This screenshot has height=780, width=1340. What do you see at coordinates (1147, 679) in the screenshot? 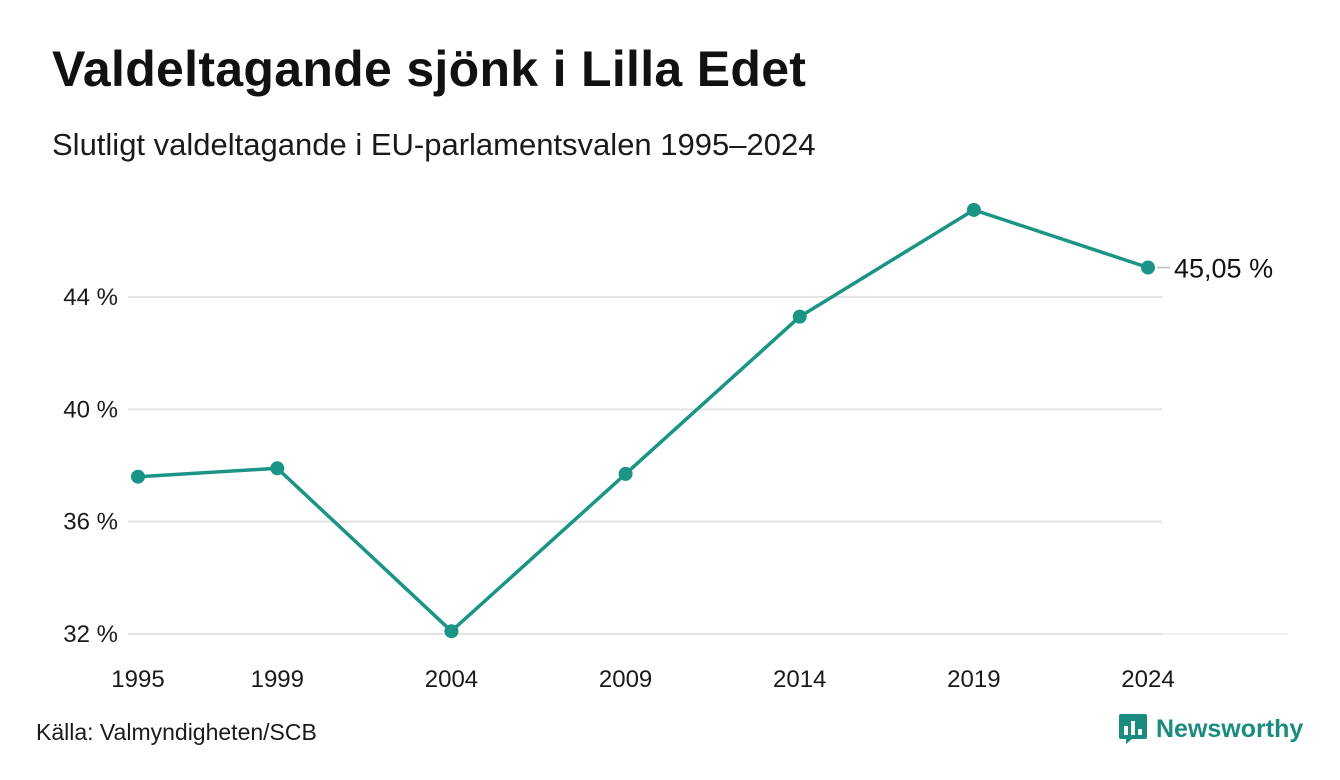
I see `x-tick-label: 2024` at bounding box center [1147, 679].